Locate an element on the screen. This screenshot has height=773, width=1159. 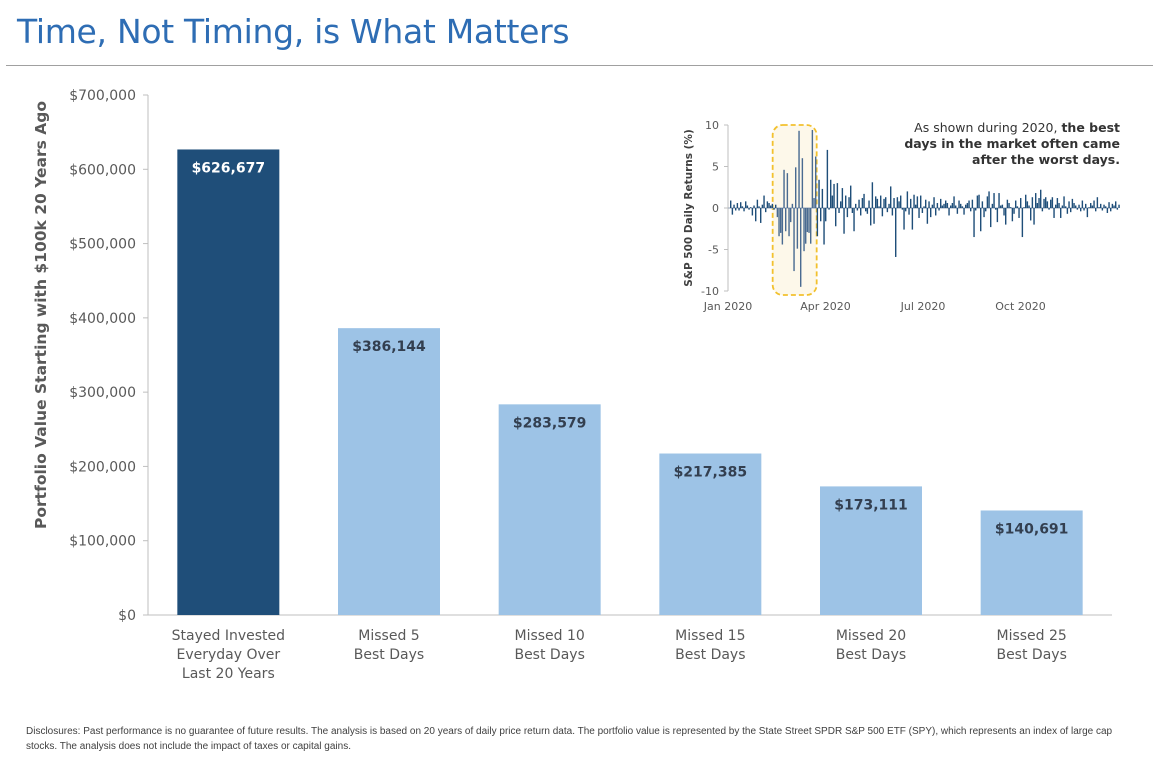
category-label: Missed 15 is located at coordinates (710, 636).